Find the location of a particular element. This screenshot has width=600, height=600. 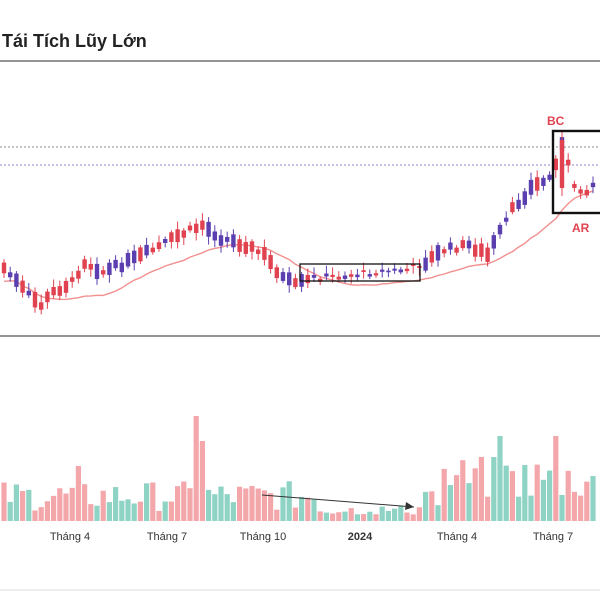

volume-trend-arrow is located at coordinates (338, 502).